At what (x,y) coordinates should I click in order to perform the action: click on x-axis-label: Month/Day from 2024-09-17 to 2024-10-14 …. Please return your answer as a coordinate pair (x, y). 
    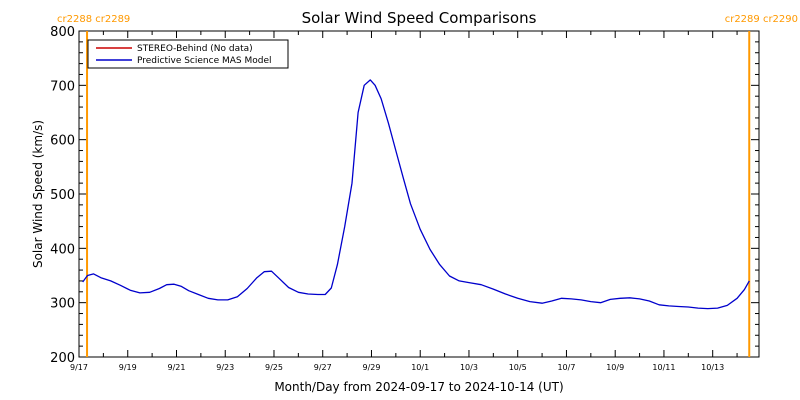
    Looking at the image, I should click on (418, 387).